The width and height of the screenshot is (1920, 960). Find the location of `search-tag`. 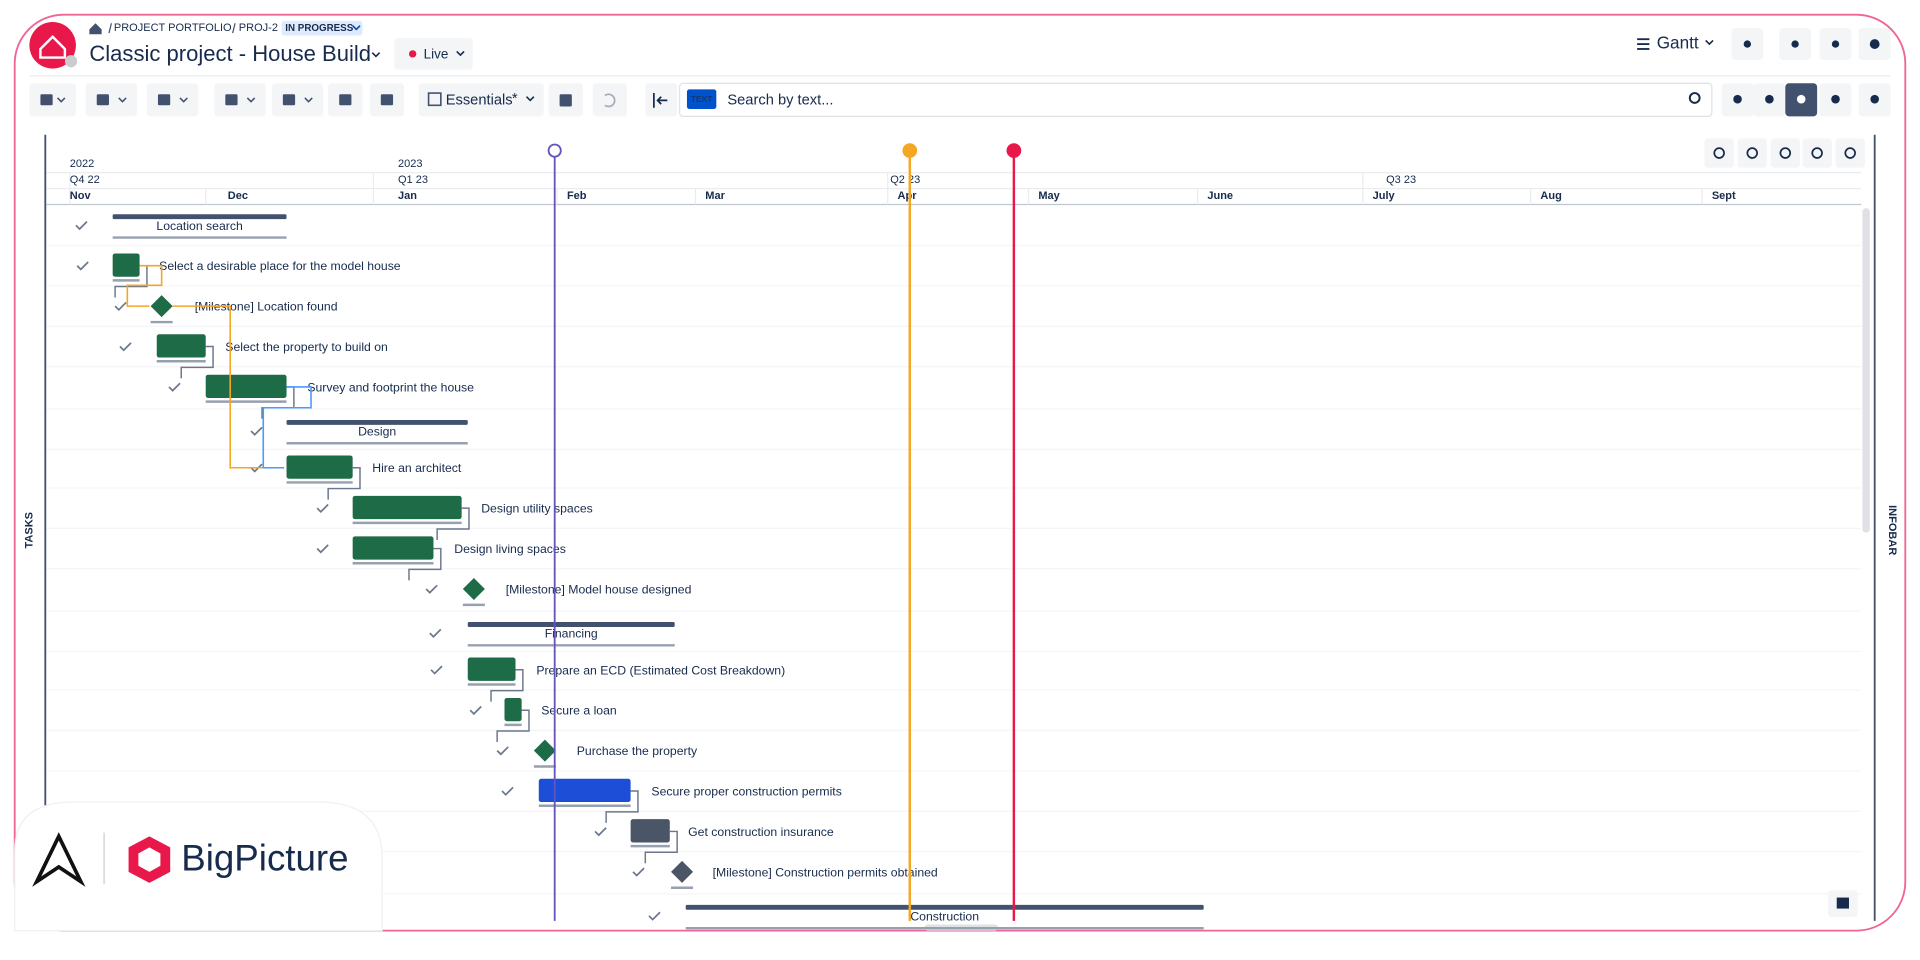

search-tag is located at coordinates (701, 99).